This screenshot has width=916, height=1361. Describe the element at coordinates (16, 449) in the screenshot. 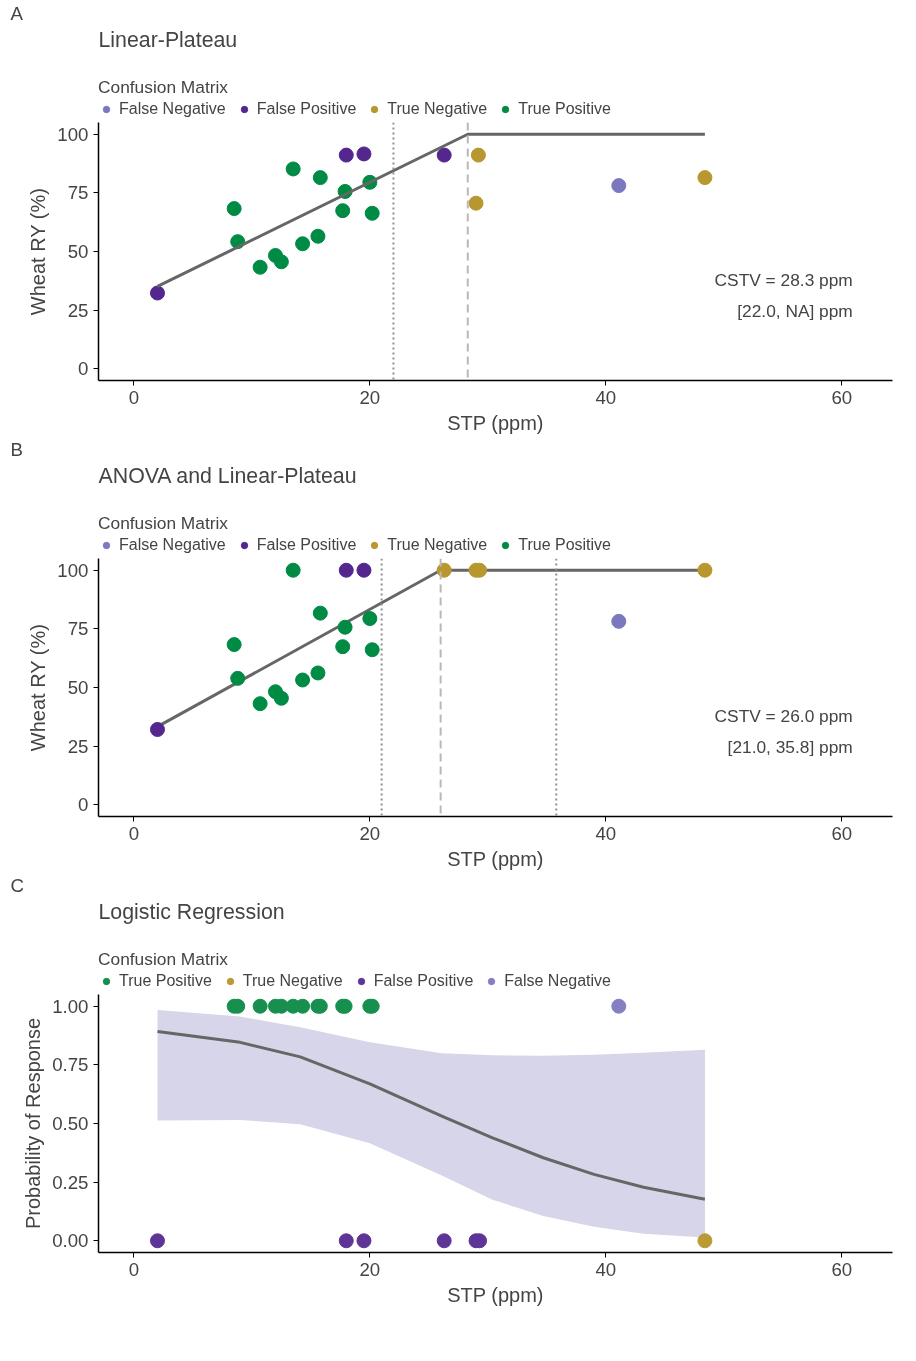

I see `text: B` at that location.